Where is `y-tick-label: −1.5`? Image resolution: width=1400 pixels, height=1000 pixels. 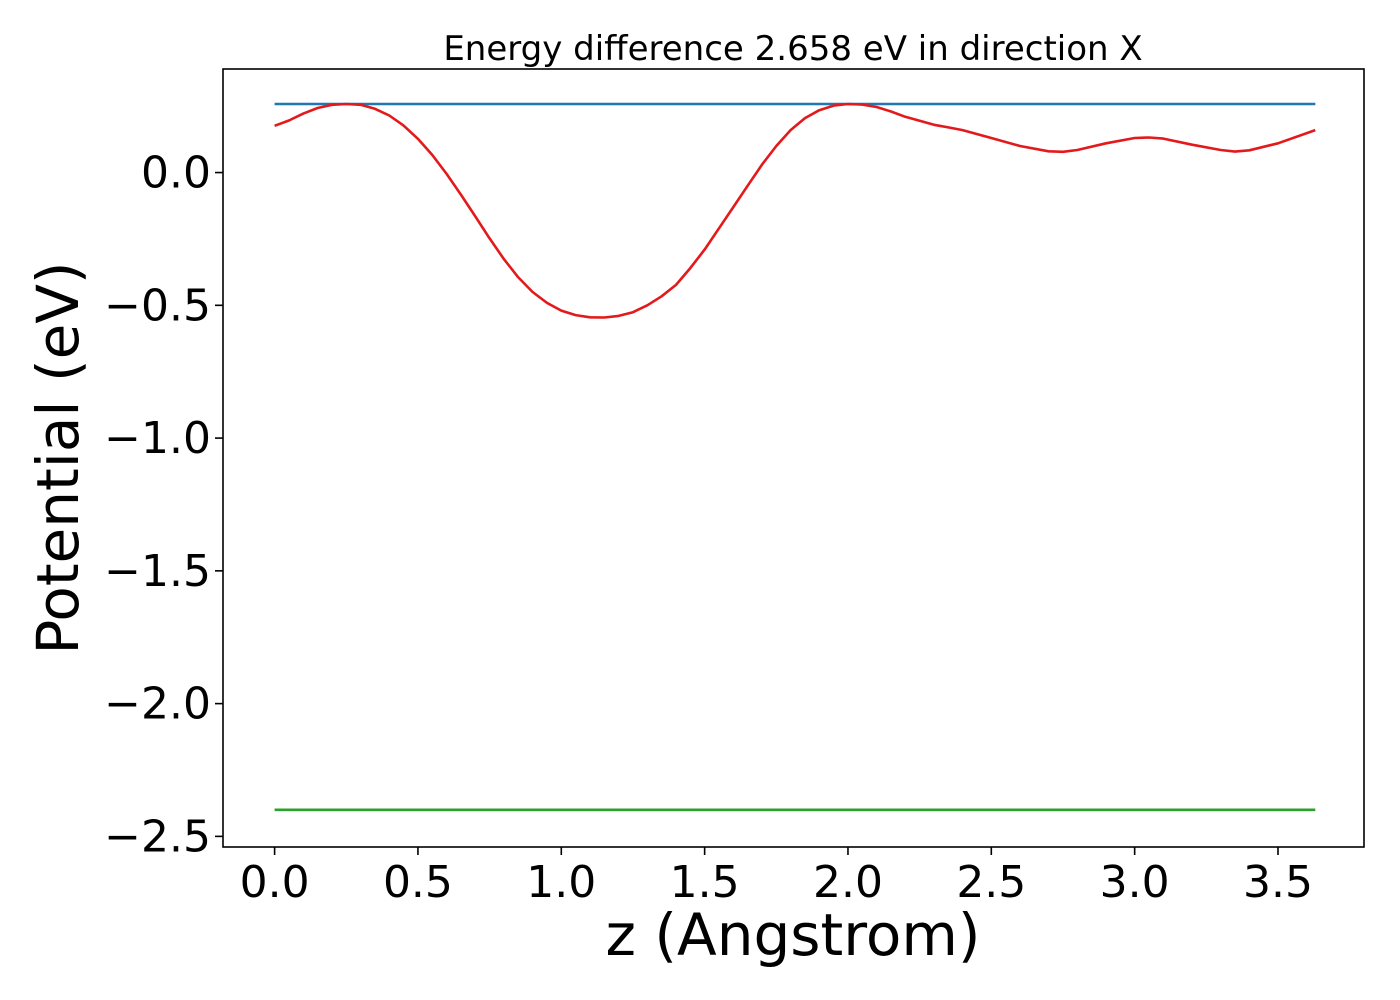
y-tick-label: −1.5 is located at coordinates (157, 571).